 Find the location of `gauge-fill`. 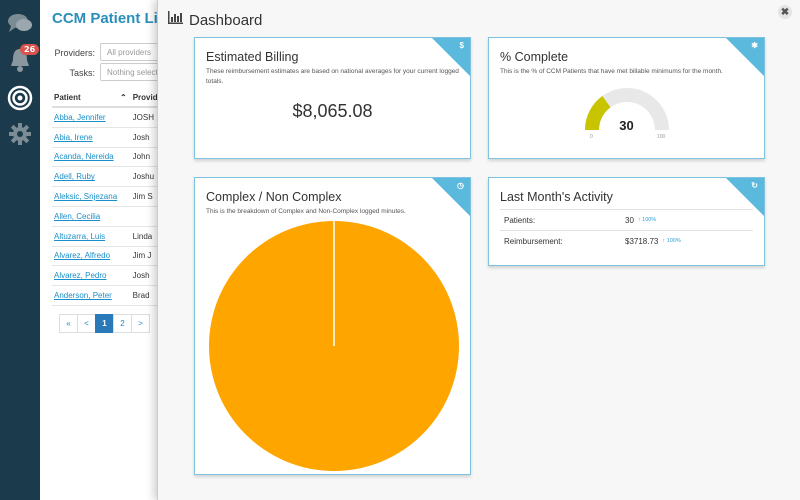

gauge-fill is located at coordinates (598, 113).